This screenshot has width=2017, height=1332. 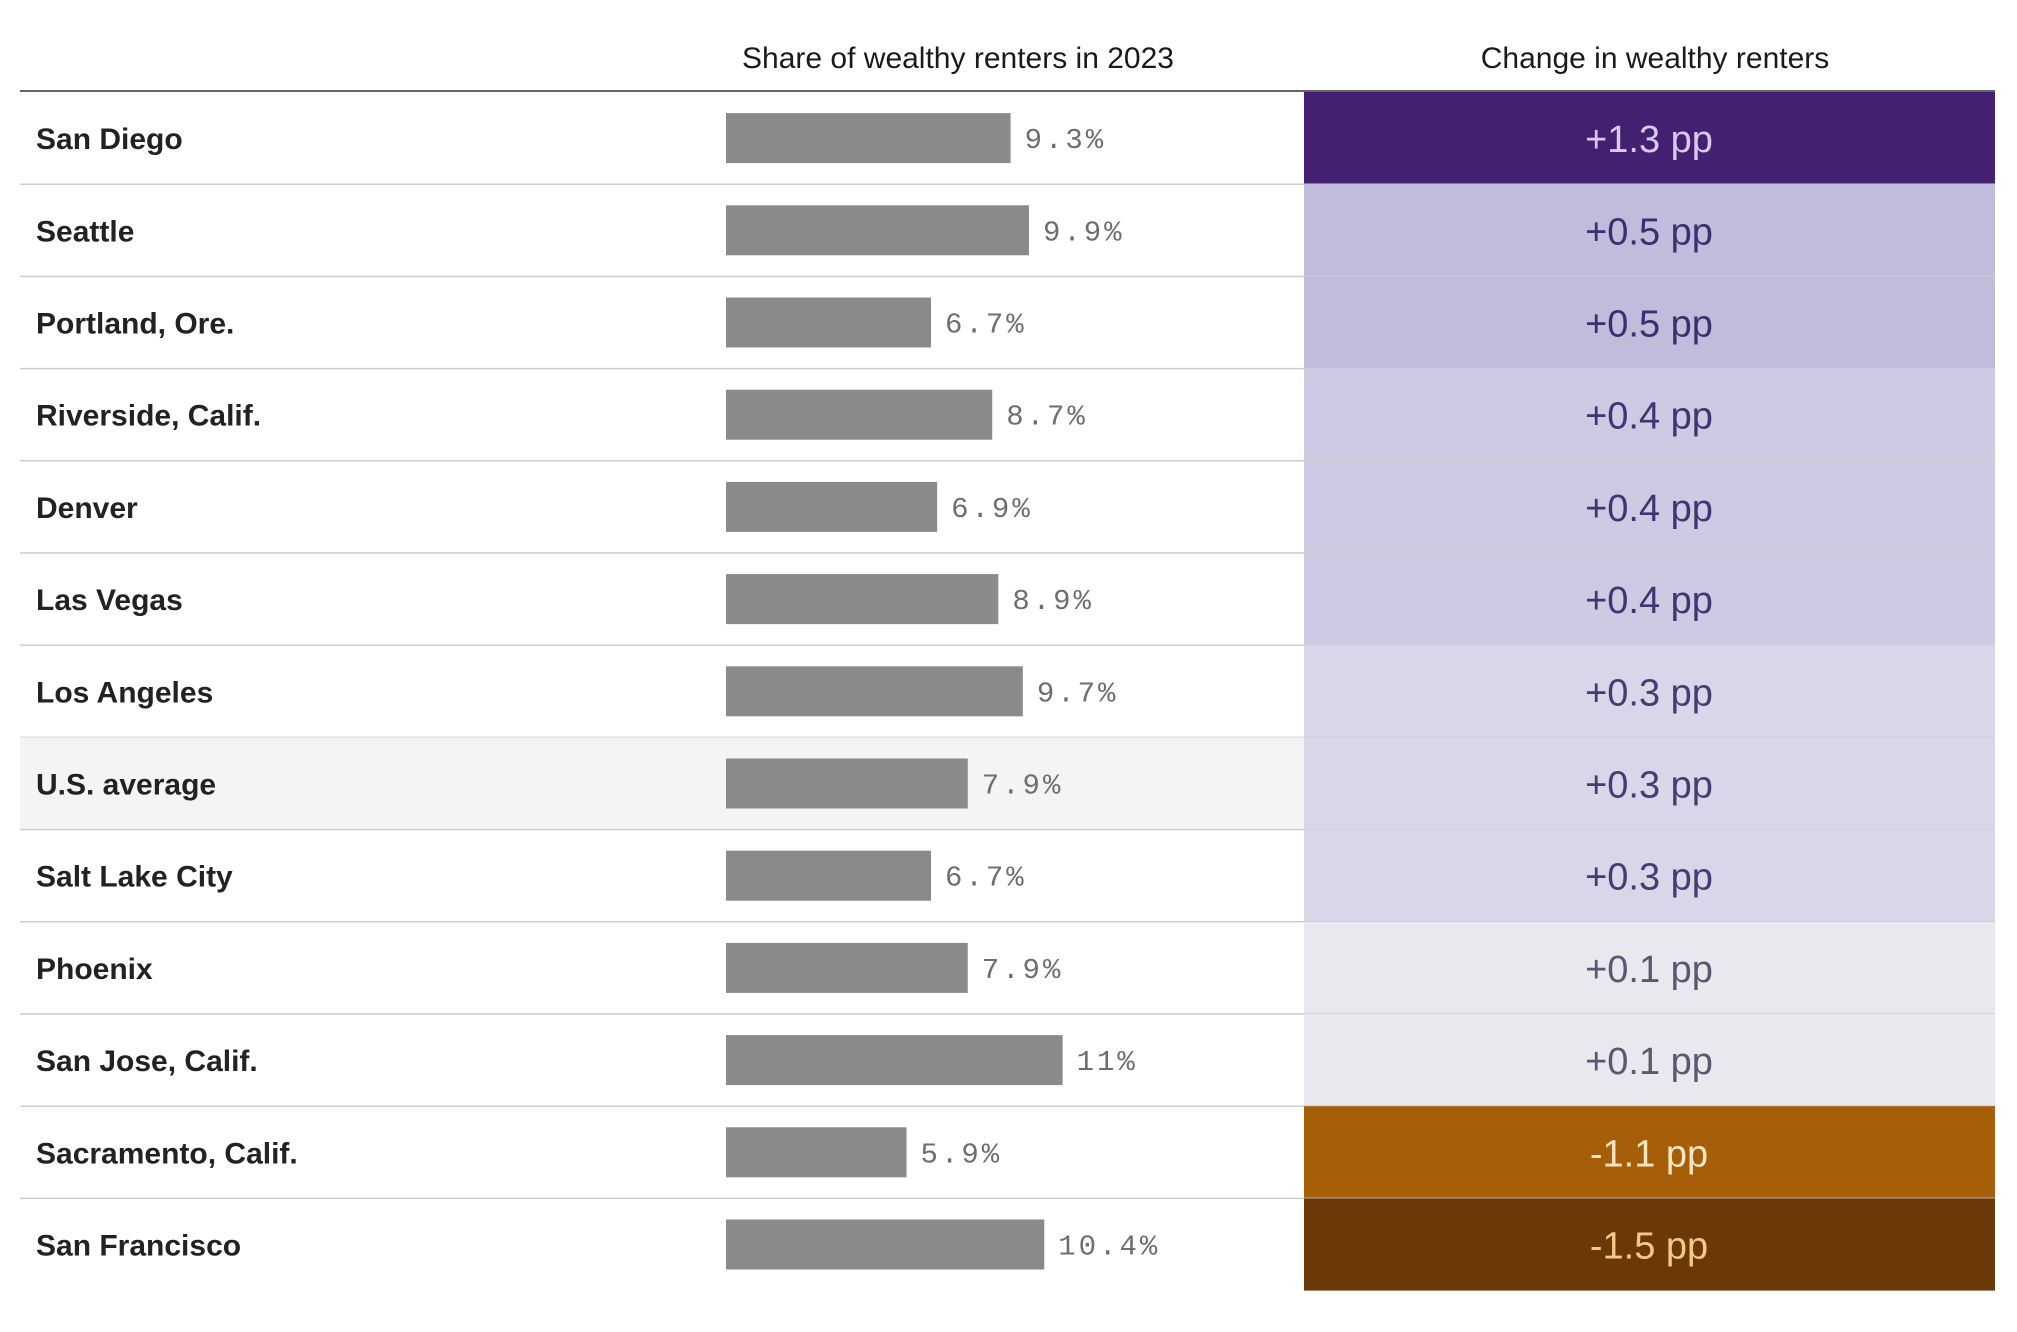 I want to click on share-value-label: 5.9%, so click(x=962, y=1154).